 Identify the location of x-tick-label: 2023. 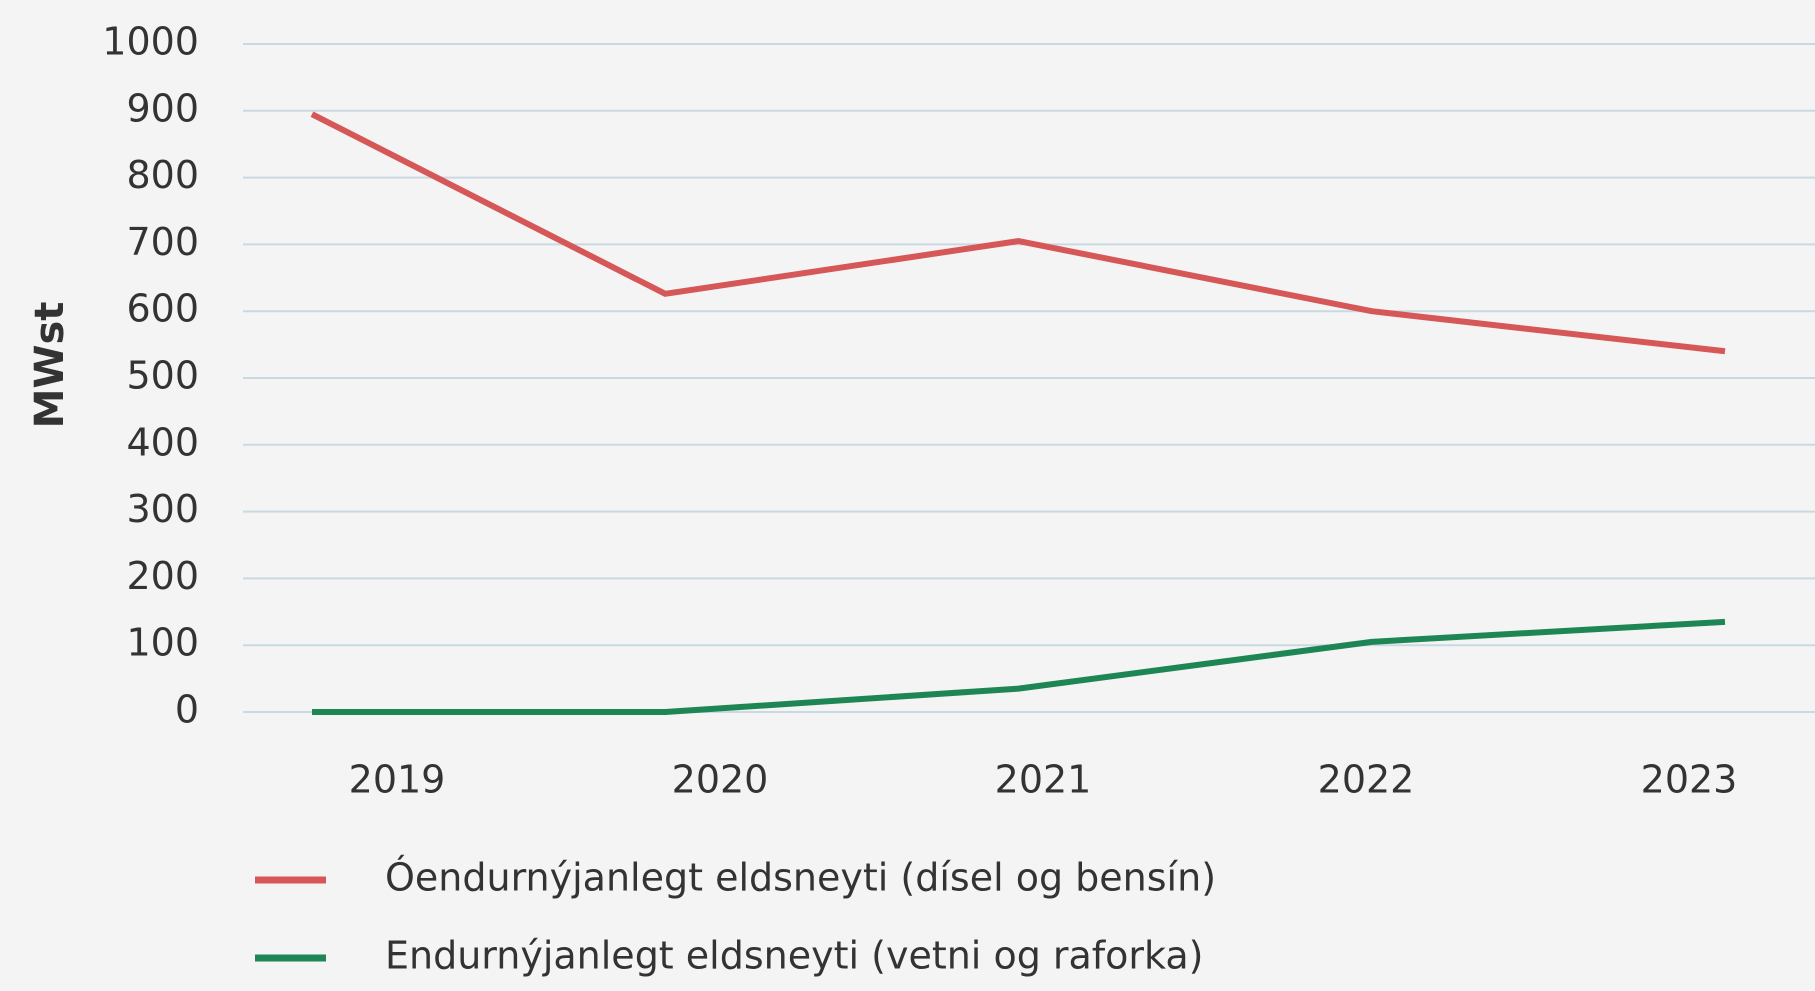
(1689, 780).